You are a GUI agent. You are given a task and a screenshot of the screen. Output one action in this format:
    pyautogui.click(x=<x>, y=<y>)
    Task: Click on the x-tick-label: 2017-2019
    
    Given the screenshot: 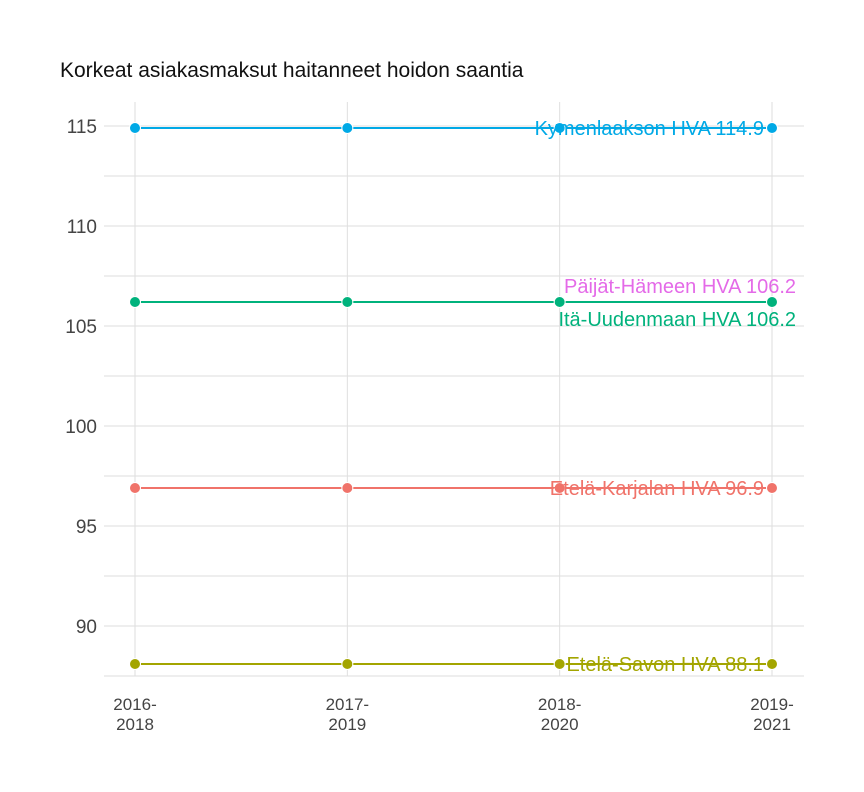 What is the action you would take?
    pyautogui.click(x=347, y=714)
    